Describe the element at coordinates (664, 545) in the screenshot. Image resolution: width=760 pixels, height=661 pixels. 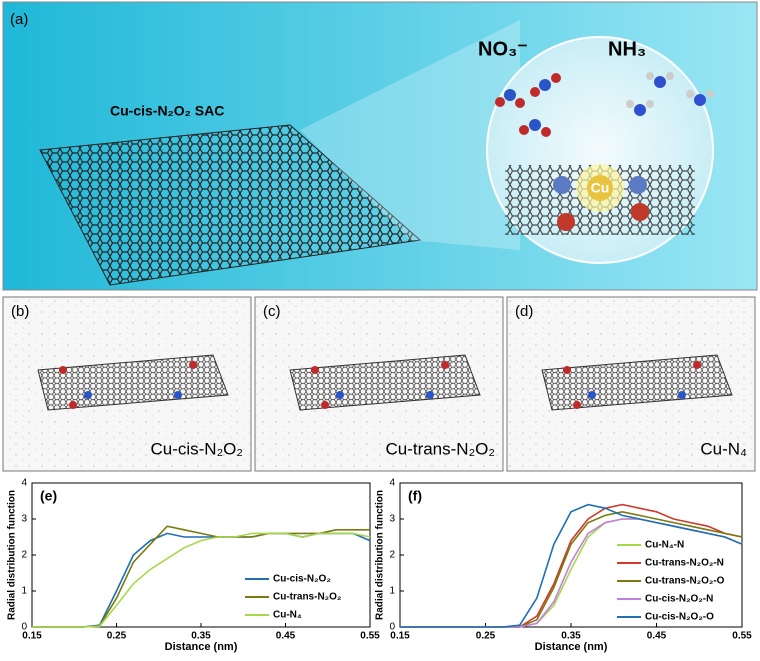
I see `legend-label: Cu-N₄-N` at that location.